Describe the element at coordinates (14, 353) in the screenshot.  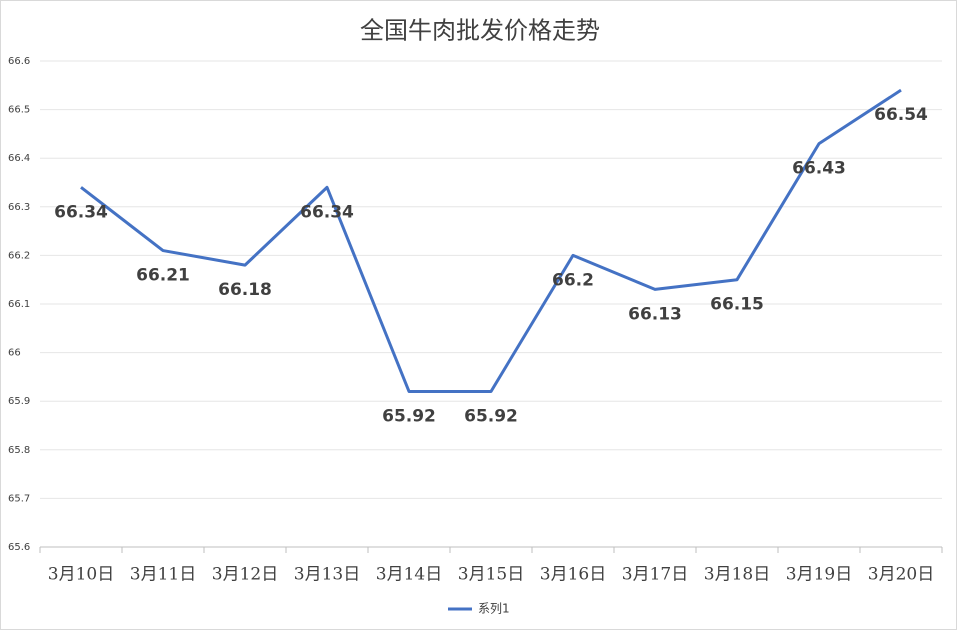
I see `y-tick-label: 66` at that location.